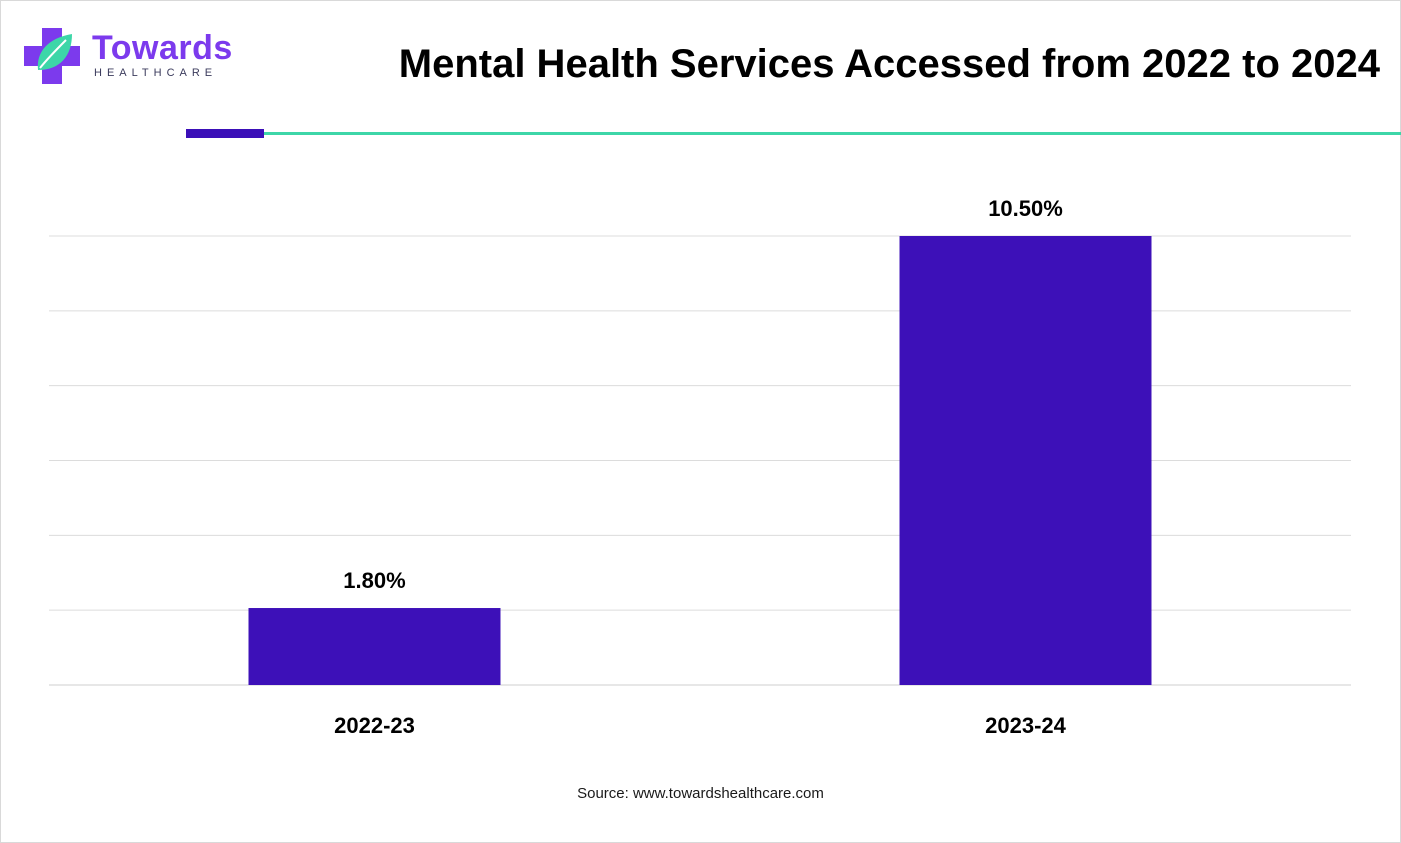 Image resolution: width=1401 pixels, height=843 pixels. I want to click on brand-logo: Towards HEALTHCARE, so click(127, 57).